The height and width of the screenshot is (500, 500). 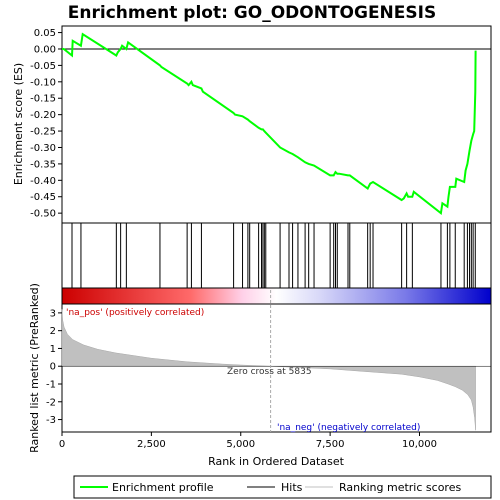 I want to click on metric-axis-label: Ranked list metric (PreRanked), so click(x=34, y=368).